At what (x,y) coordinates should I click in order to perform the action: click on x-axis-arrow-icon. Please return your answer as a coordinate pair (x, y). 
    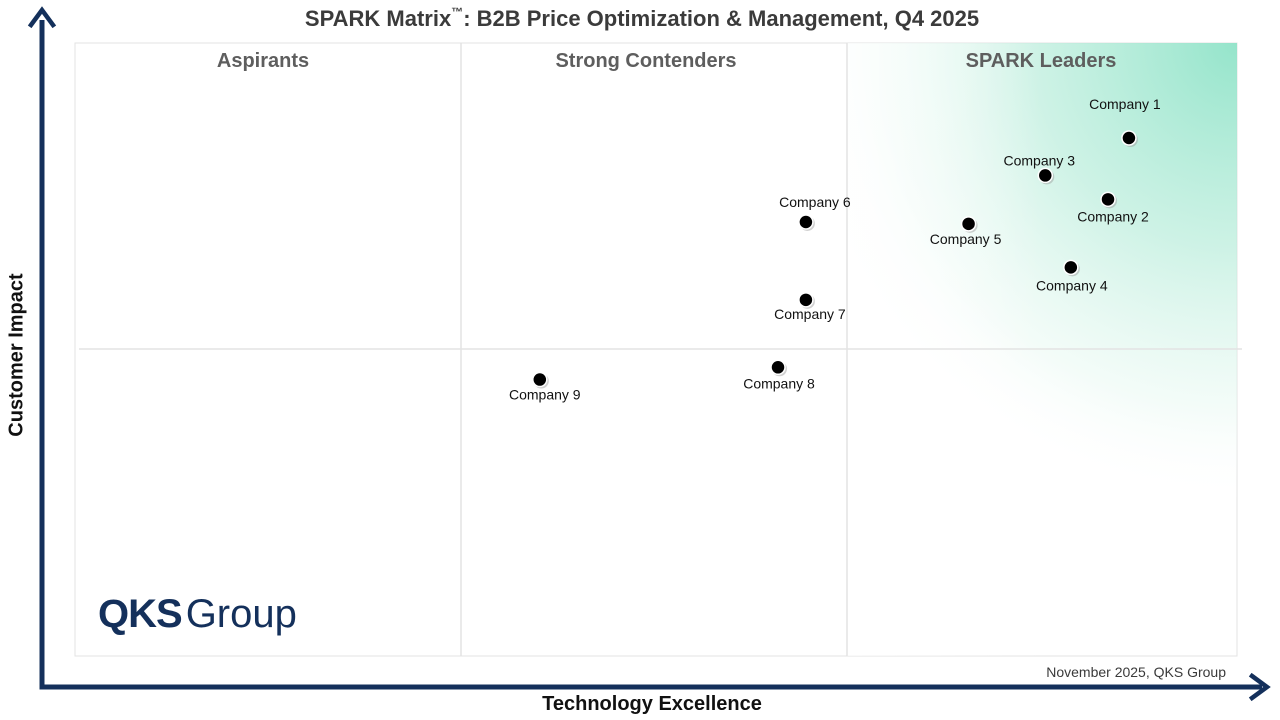
    Looking at the image, I should click on (1259, 687).